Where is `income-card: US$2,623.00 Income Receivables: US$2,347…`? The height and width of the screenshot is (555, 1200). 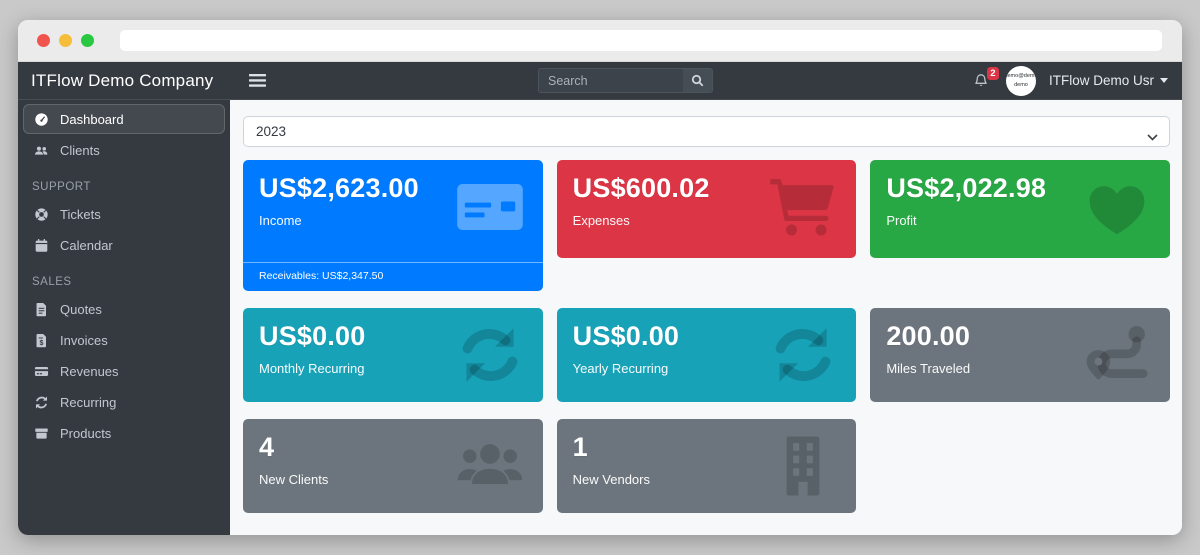 income-card: US$2,623.00 Income Receivables: US$2,347… is located at coordinates (393, 225).